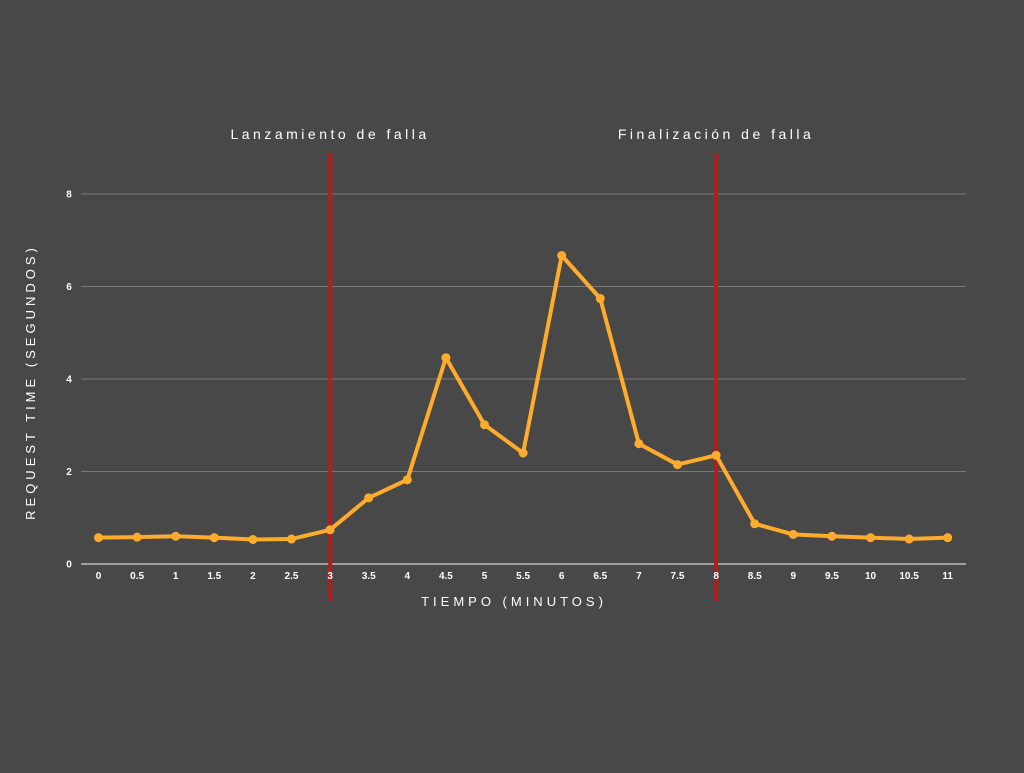 This screenshot has height=773, width=1024. Describe the element at coordinates (523, 576) in the screenshot. I see `x-tick-label: 5.5` at that location.